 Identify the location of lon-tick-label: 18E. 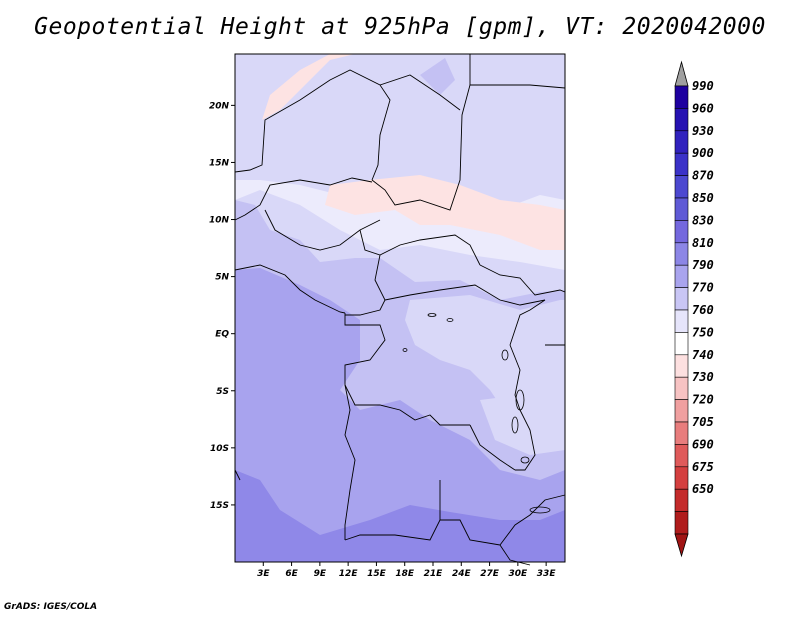
(405, 574).